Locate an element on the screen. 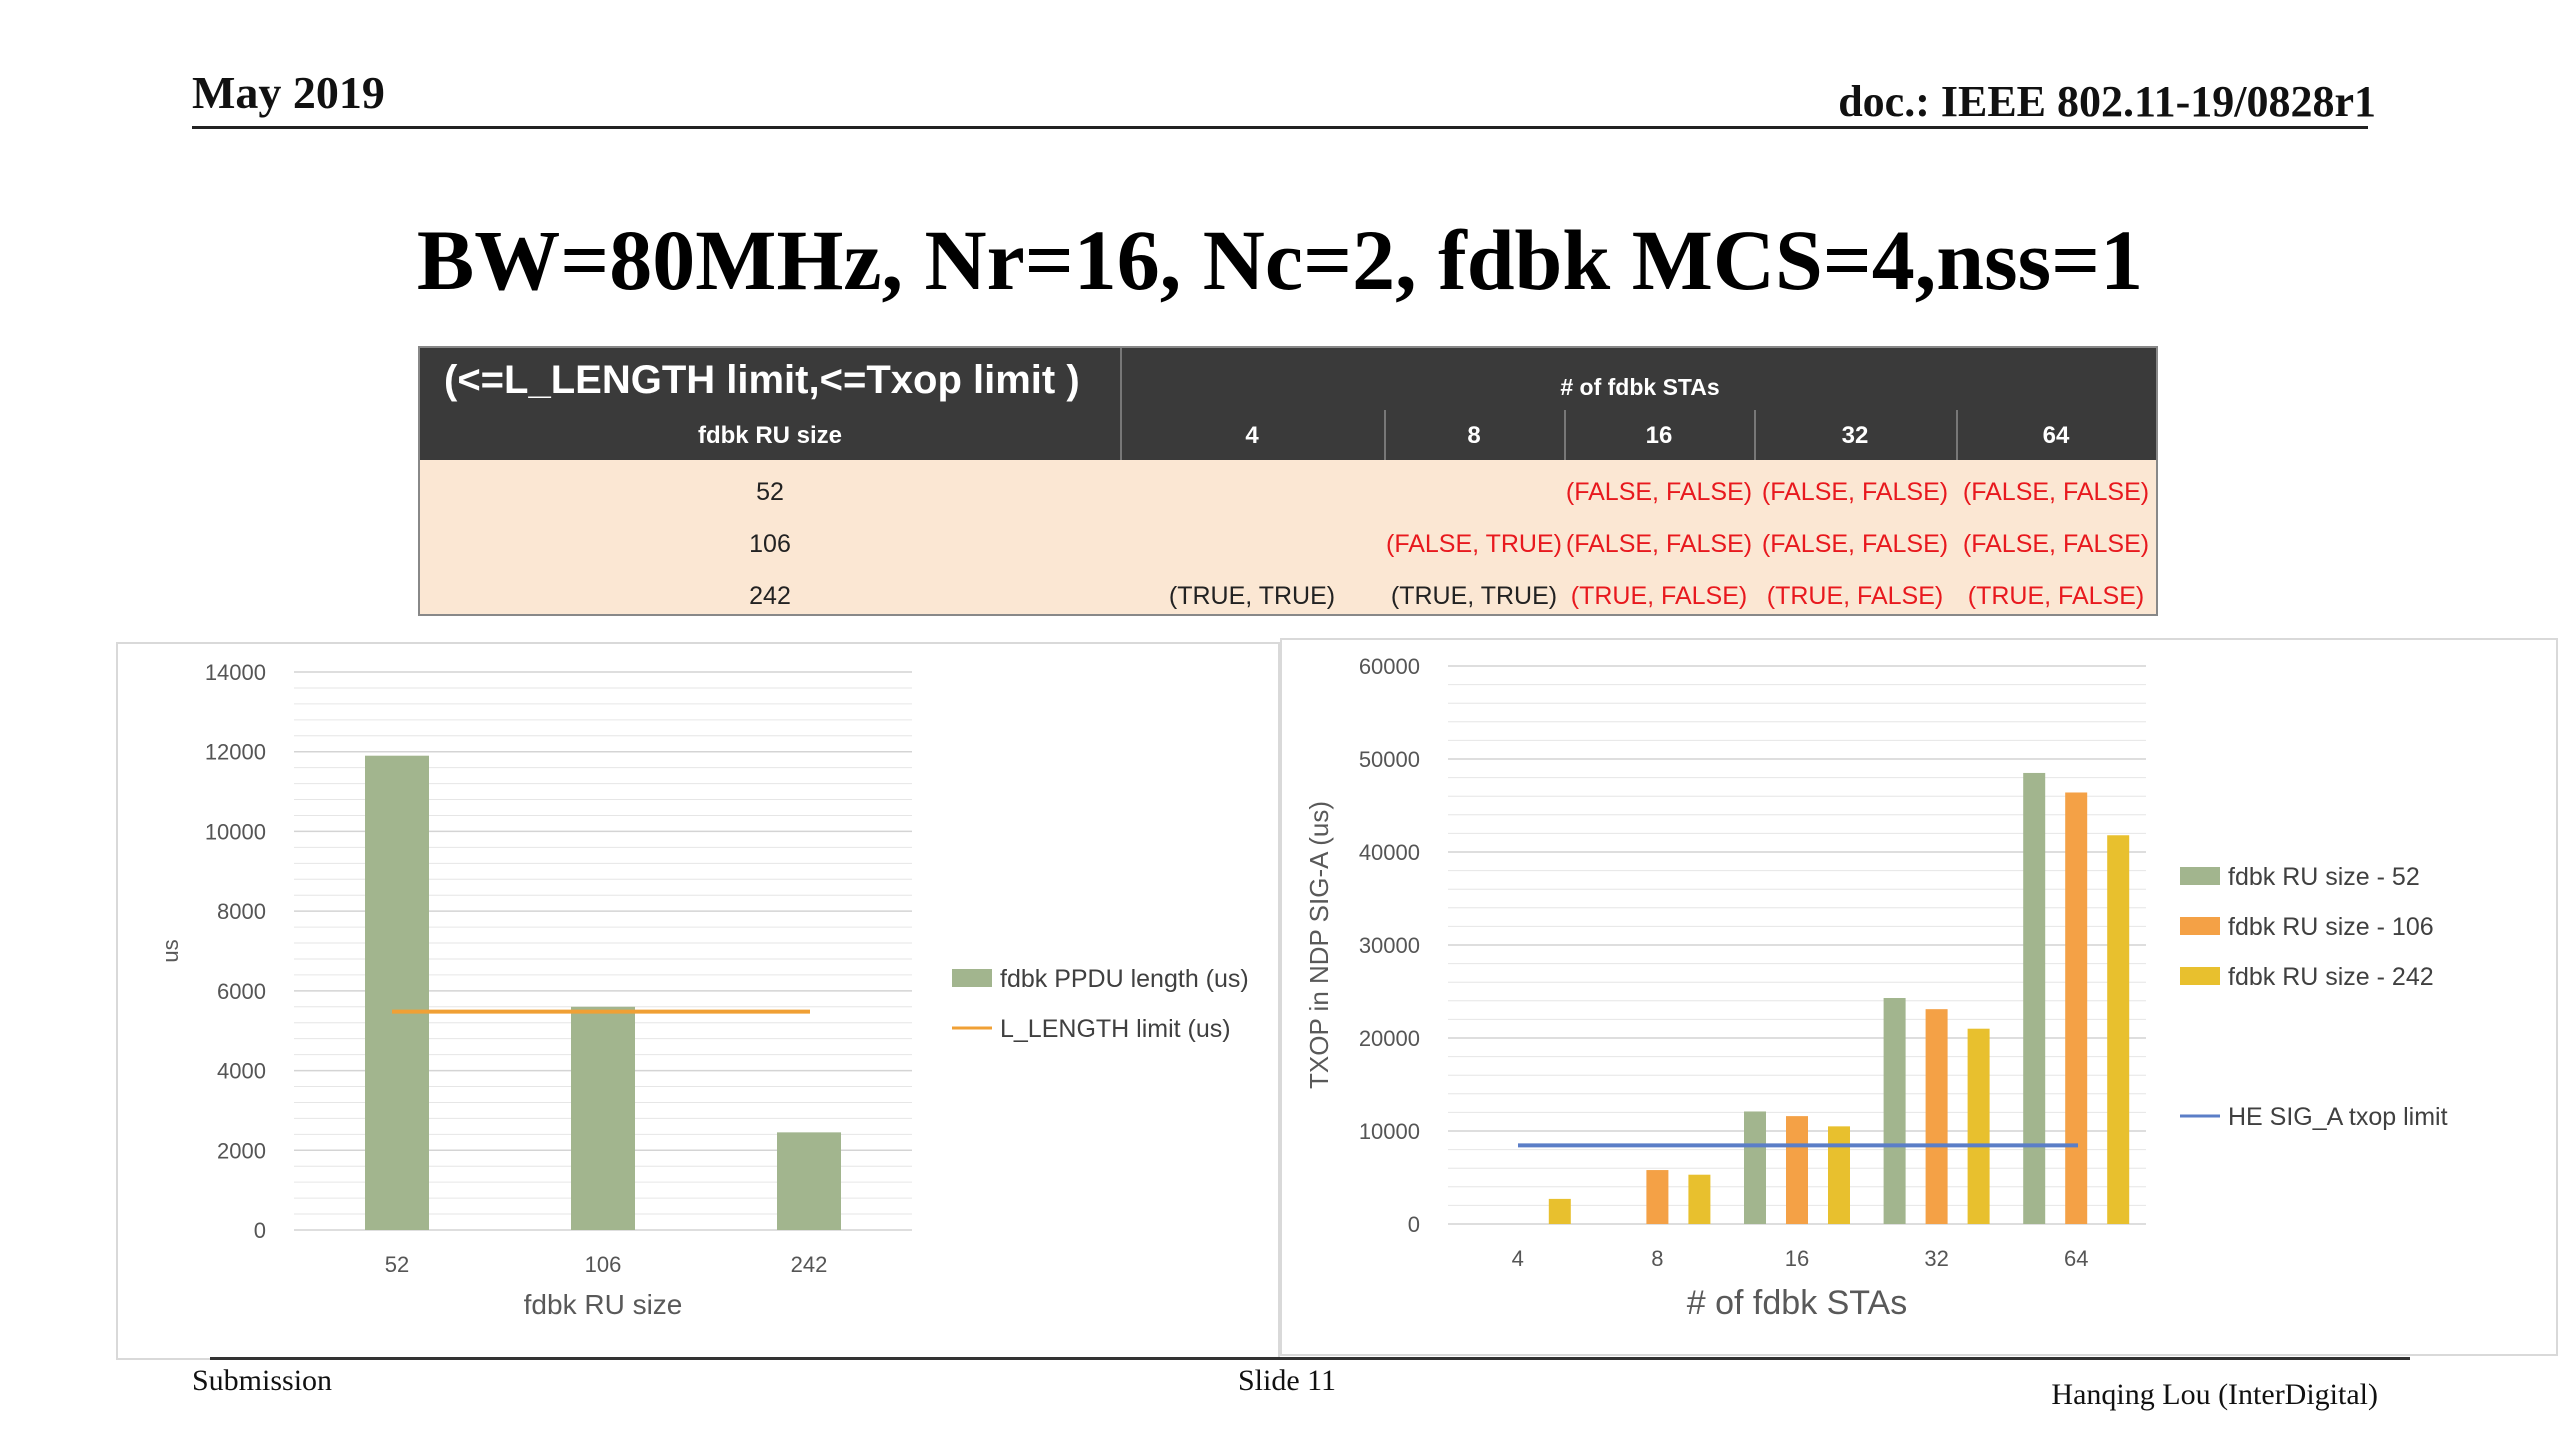 The image size is (2560, 1440). header-date: May 2019 is located at coordinates (288, 92).